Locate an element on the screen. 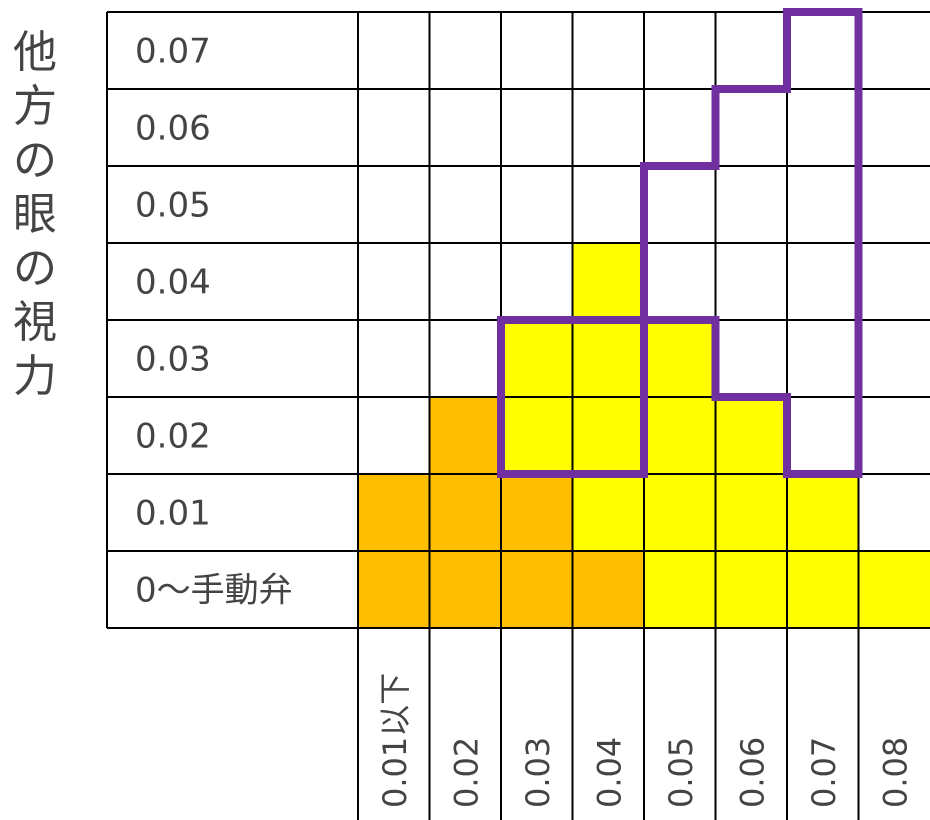 The width and height of the screenshot is (930, 820). column-label: 0.07 is located at coordinates (824, 772).